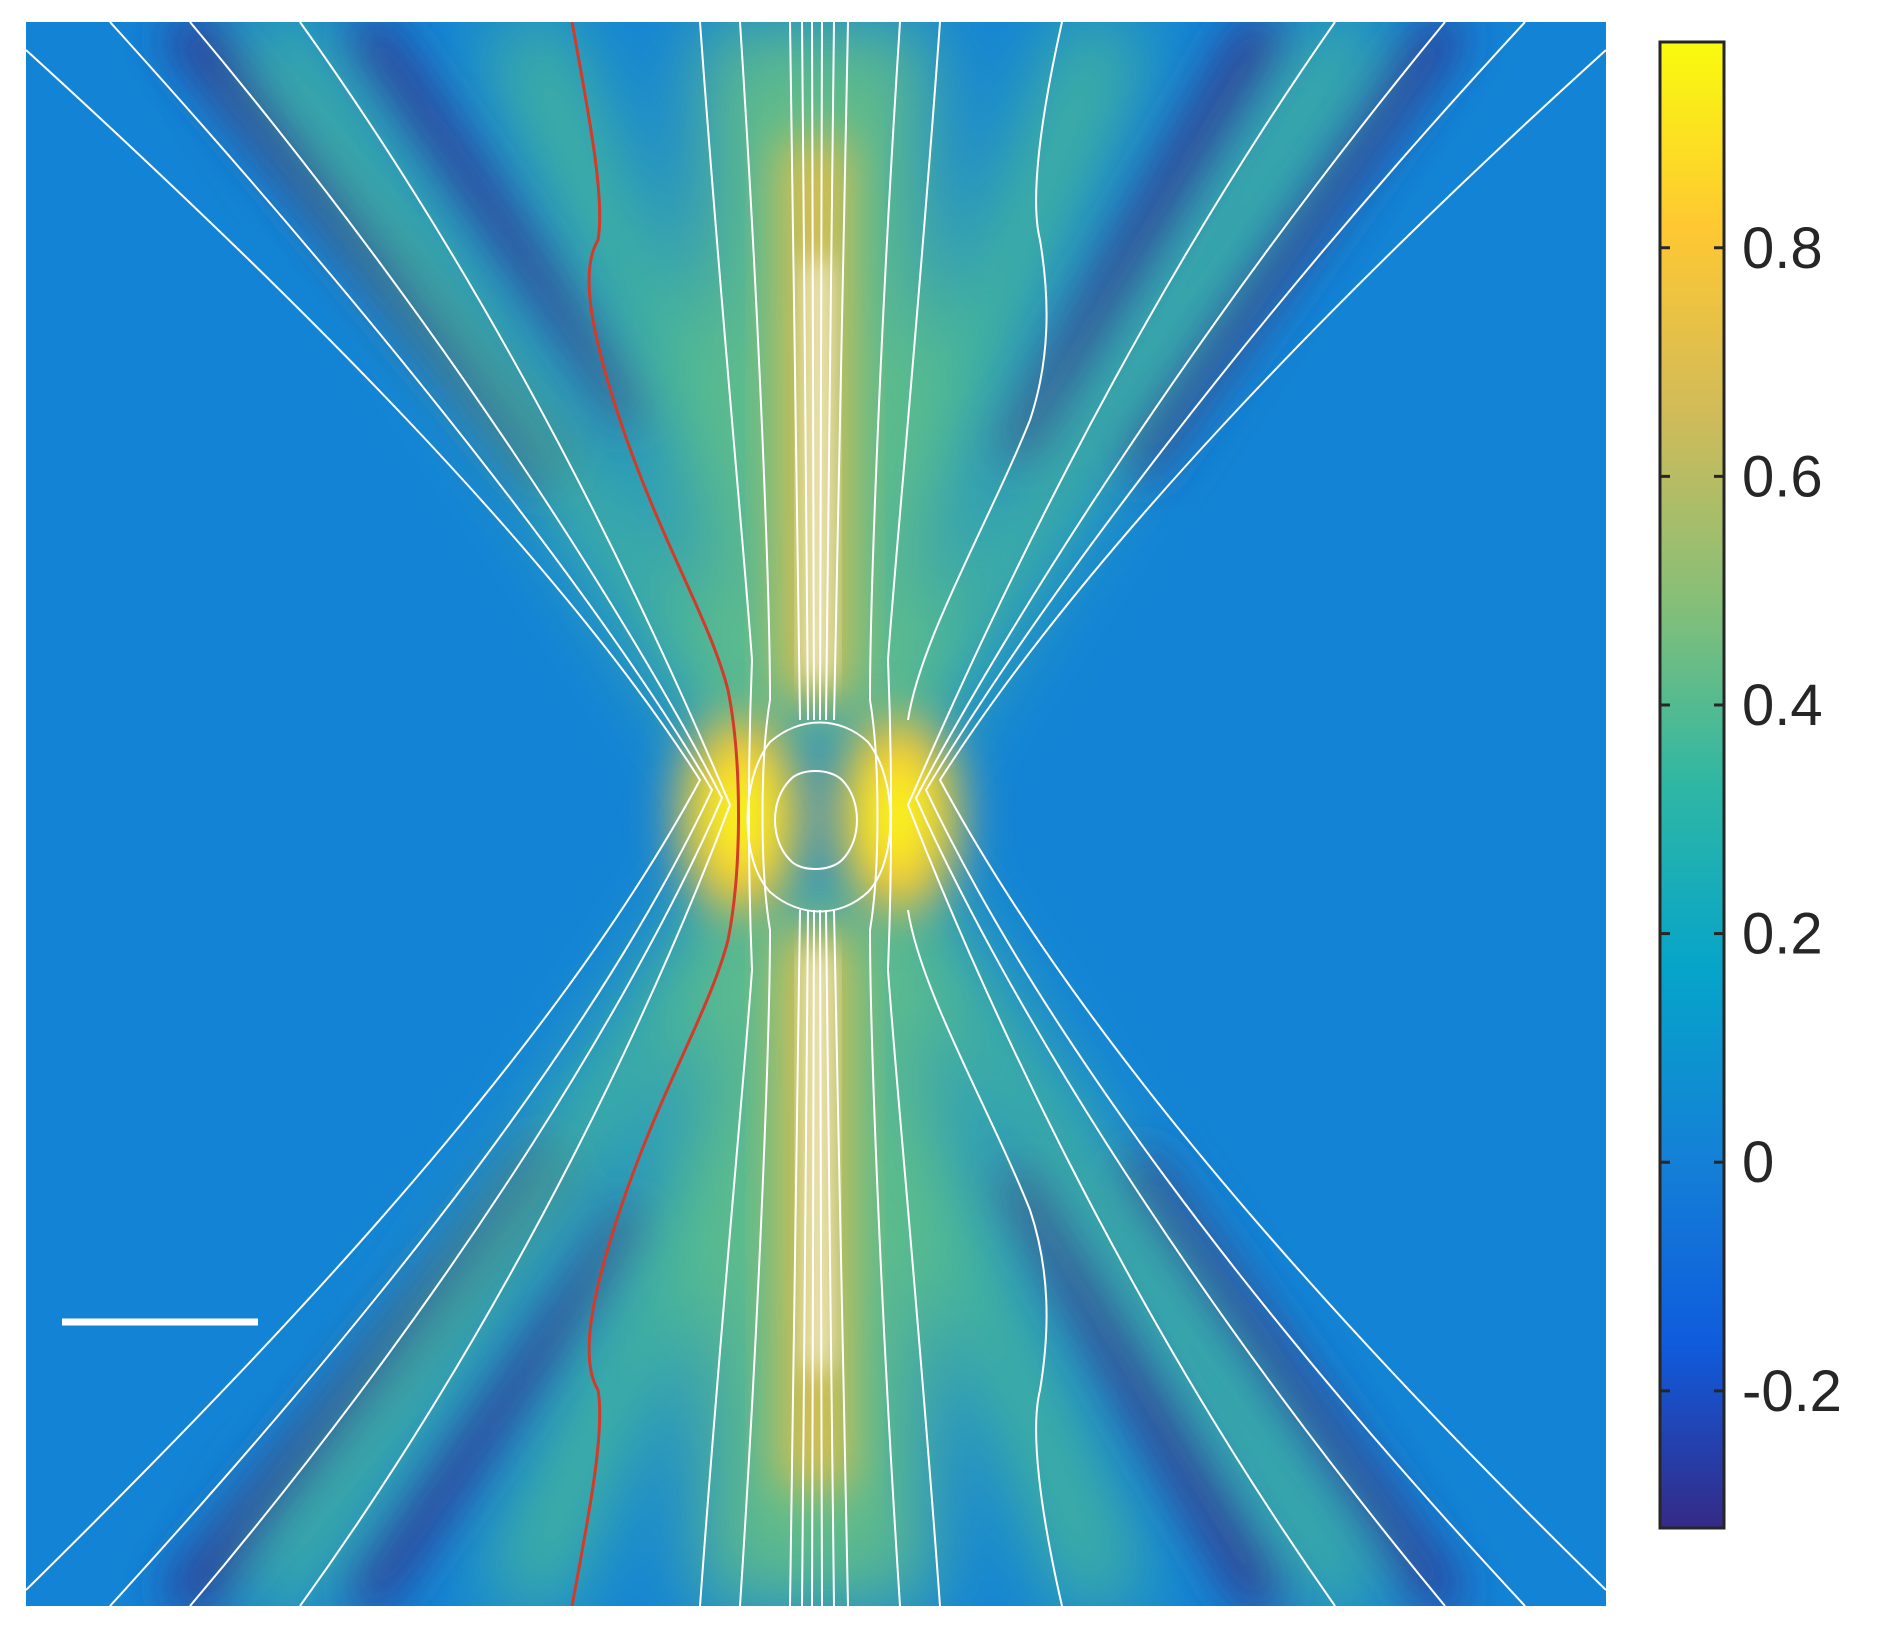 The width and height of the screenshot is (1888, 1630). Describe the element at coordinates (1782, 248) in the screenshot. I see `colorbar-tick-label: 0.8` at that location.